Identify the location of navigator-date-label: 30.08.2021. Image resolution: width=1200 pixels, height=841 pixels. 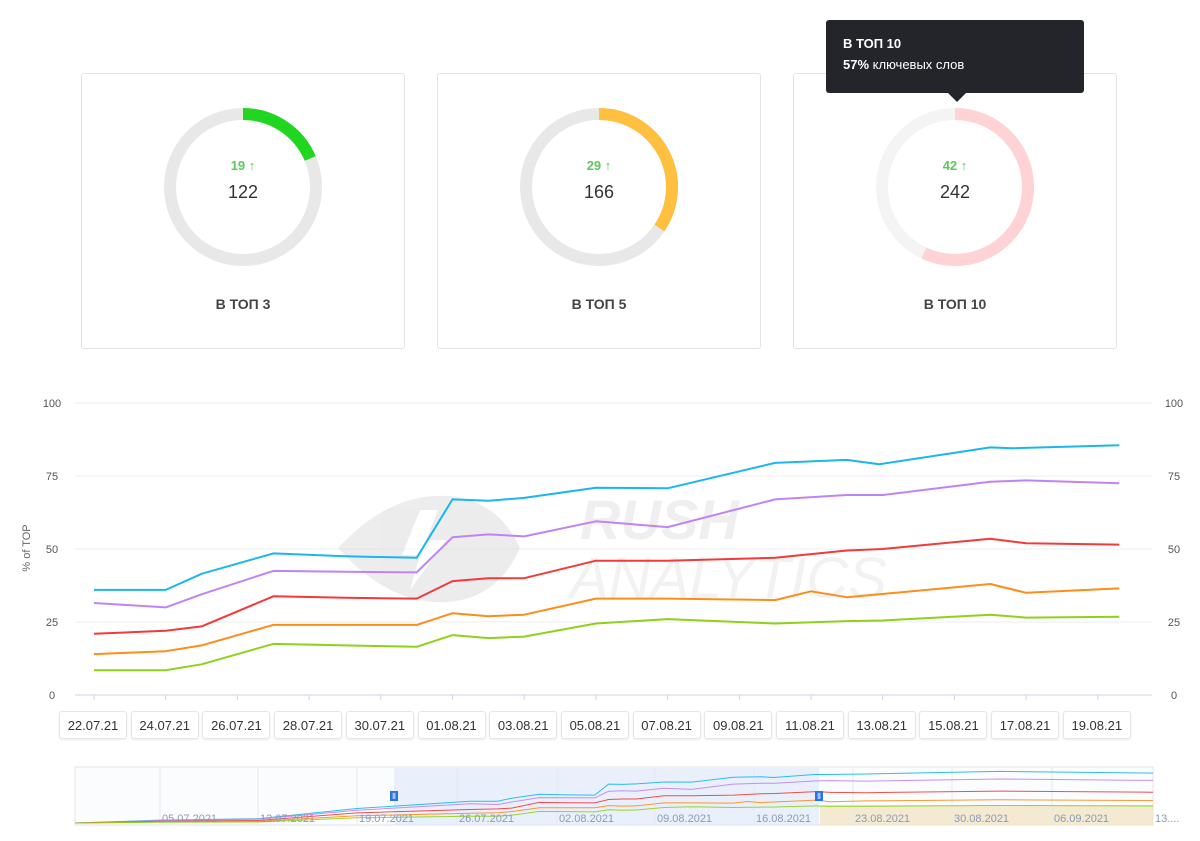
(981, 819).